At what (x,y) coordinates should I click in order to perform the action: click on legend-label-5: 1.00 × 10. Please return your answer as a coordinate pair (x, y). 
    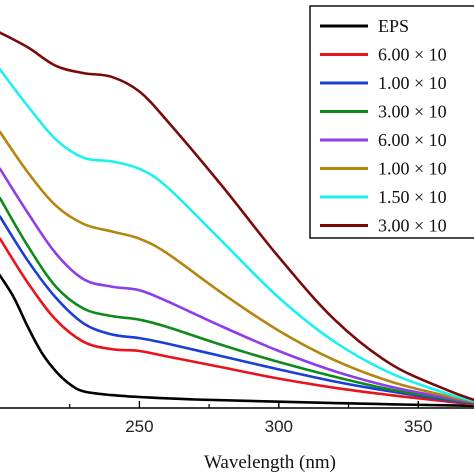
    Looking at the image, I should click on (412, 169).